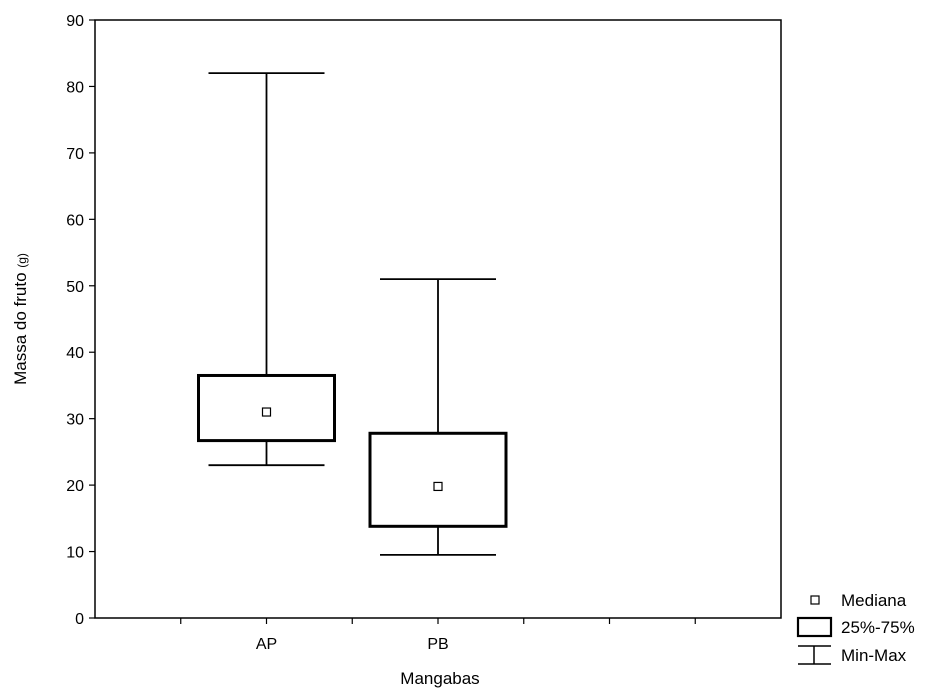 This screenshot has height=693, width=933. What do you see at coordinates (20, 328) in the screenshot?
I see `y-axis-title-text: Massa do fruto` at bounding box center [20, 328].